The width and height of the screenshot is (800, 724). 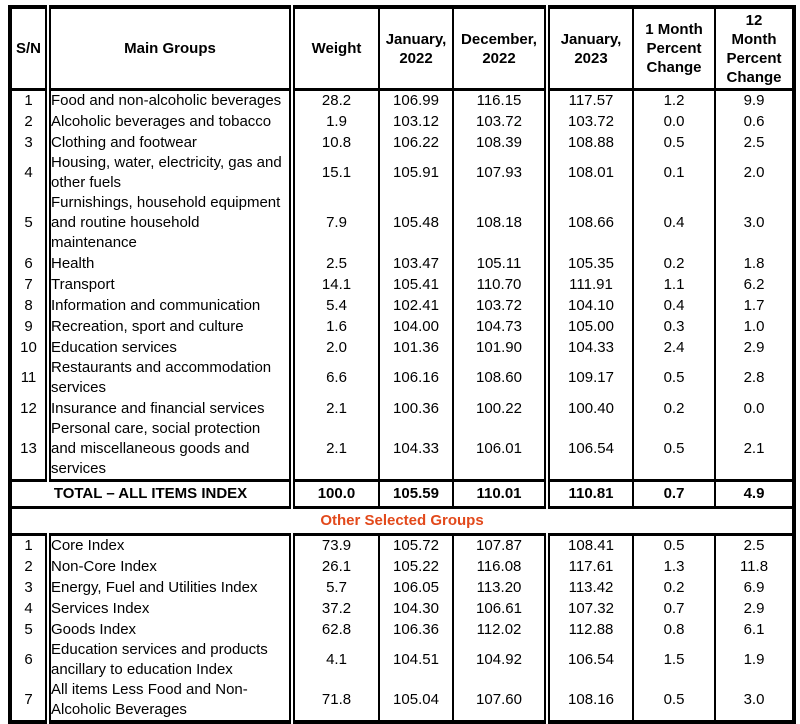 What do you see at coordinates (415, 284) in the screenshot?
I see `jan-2022-cell: 105.41` at bounding box center [415, 284].